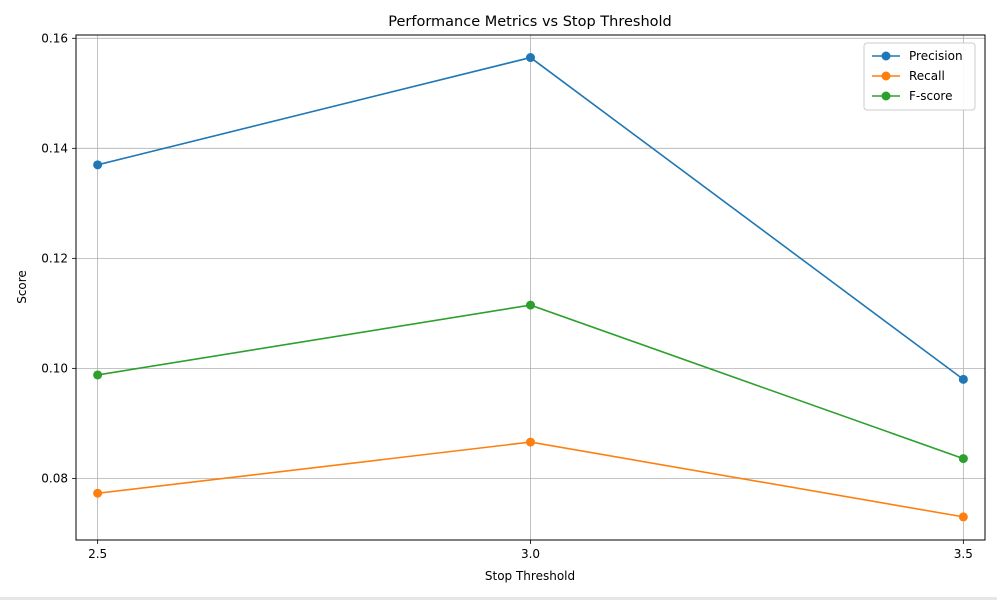 The height and width of the screenshot is (600, 997). Describe the element at coordinates (530, 554) in the screenshot. I see `x-tick-label: 3.0` at that location.